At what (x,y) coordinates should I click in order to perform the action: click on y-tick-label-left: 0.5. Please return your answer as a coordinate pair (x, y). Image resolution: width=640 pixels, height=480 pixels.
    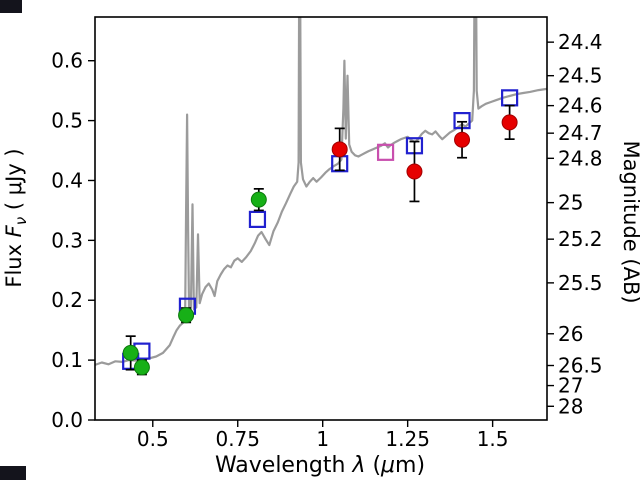
    Looking at the image, I should click on (67, 121).